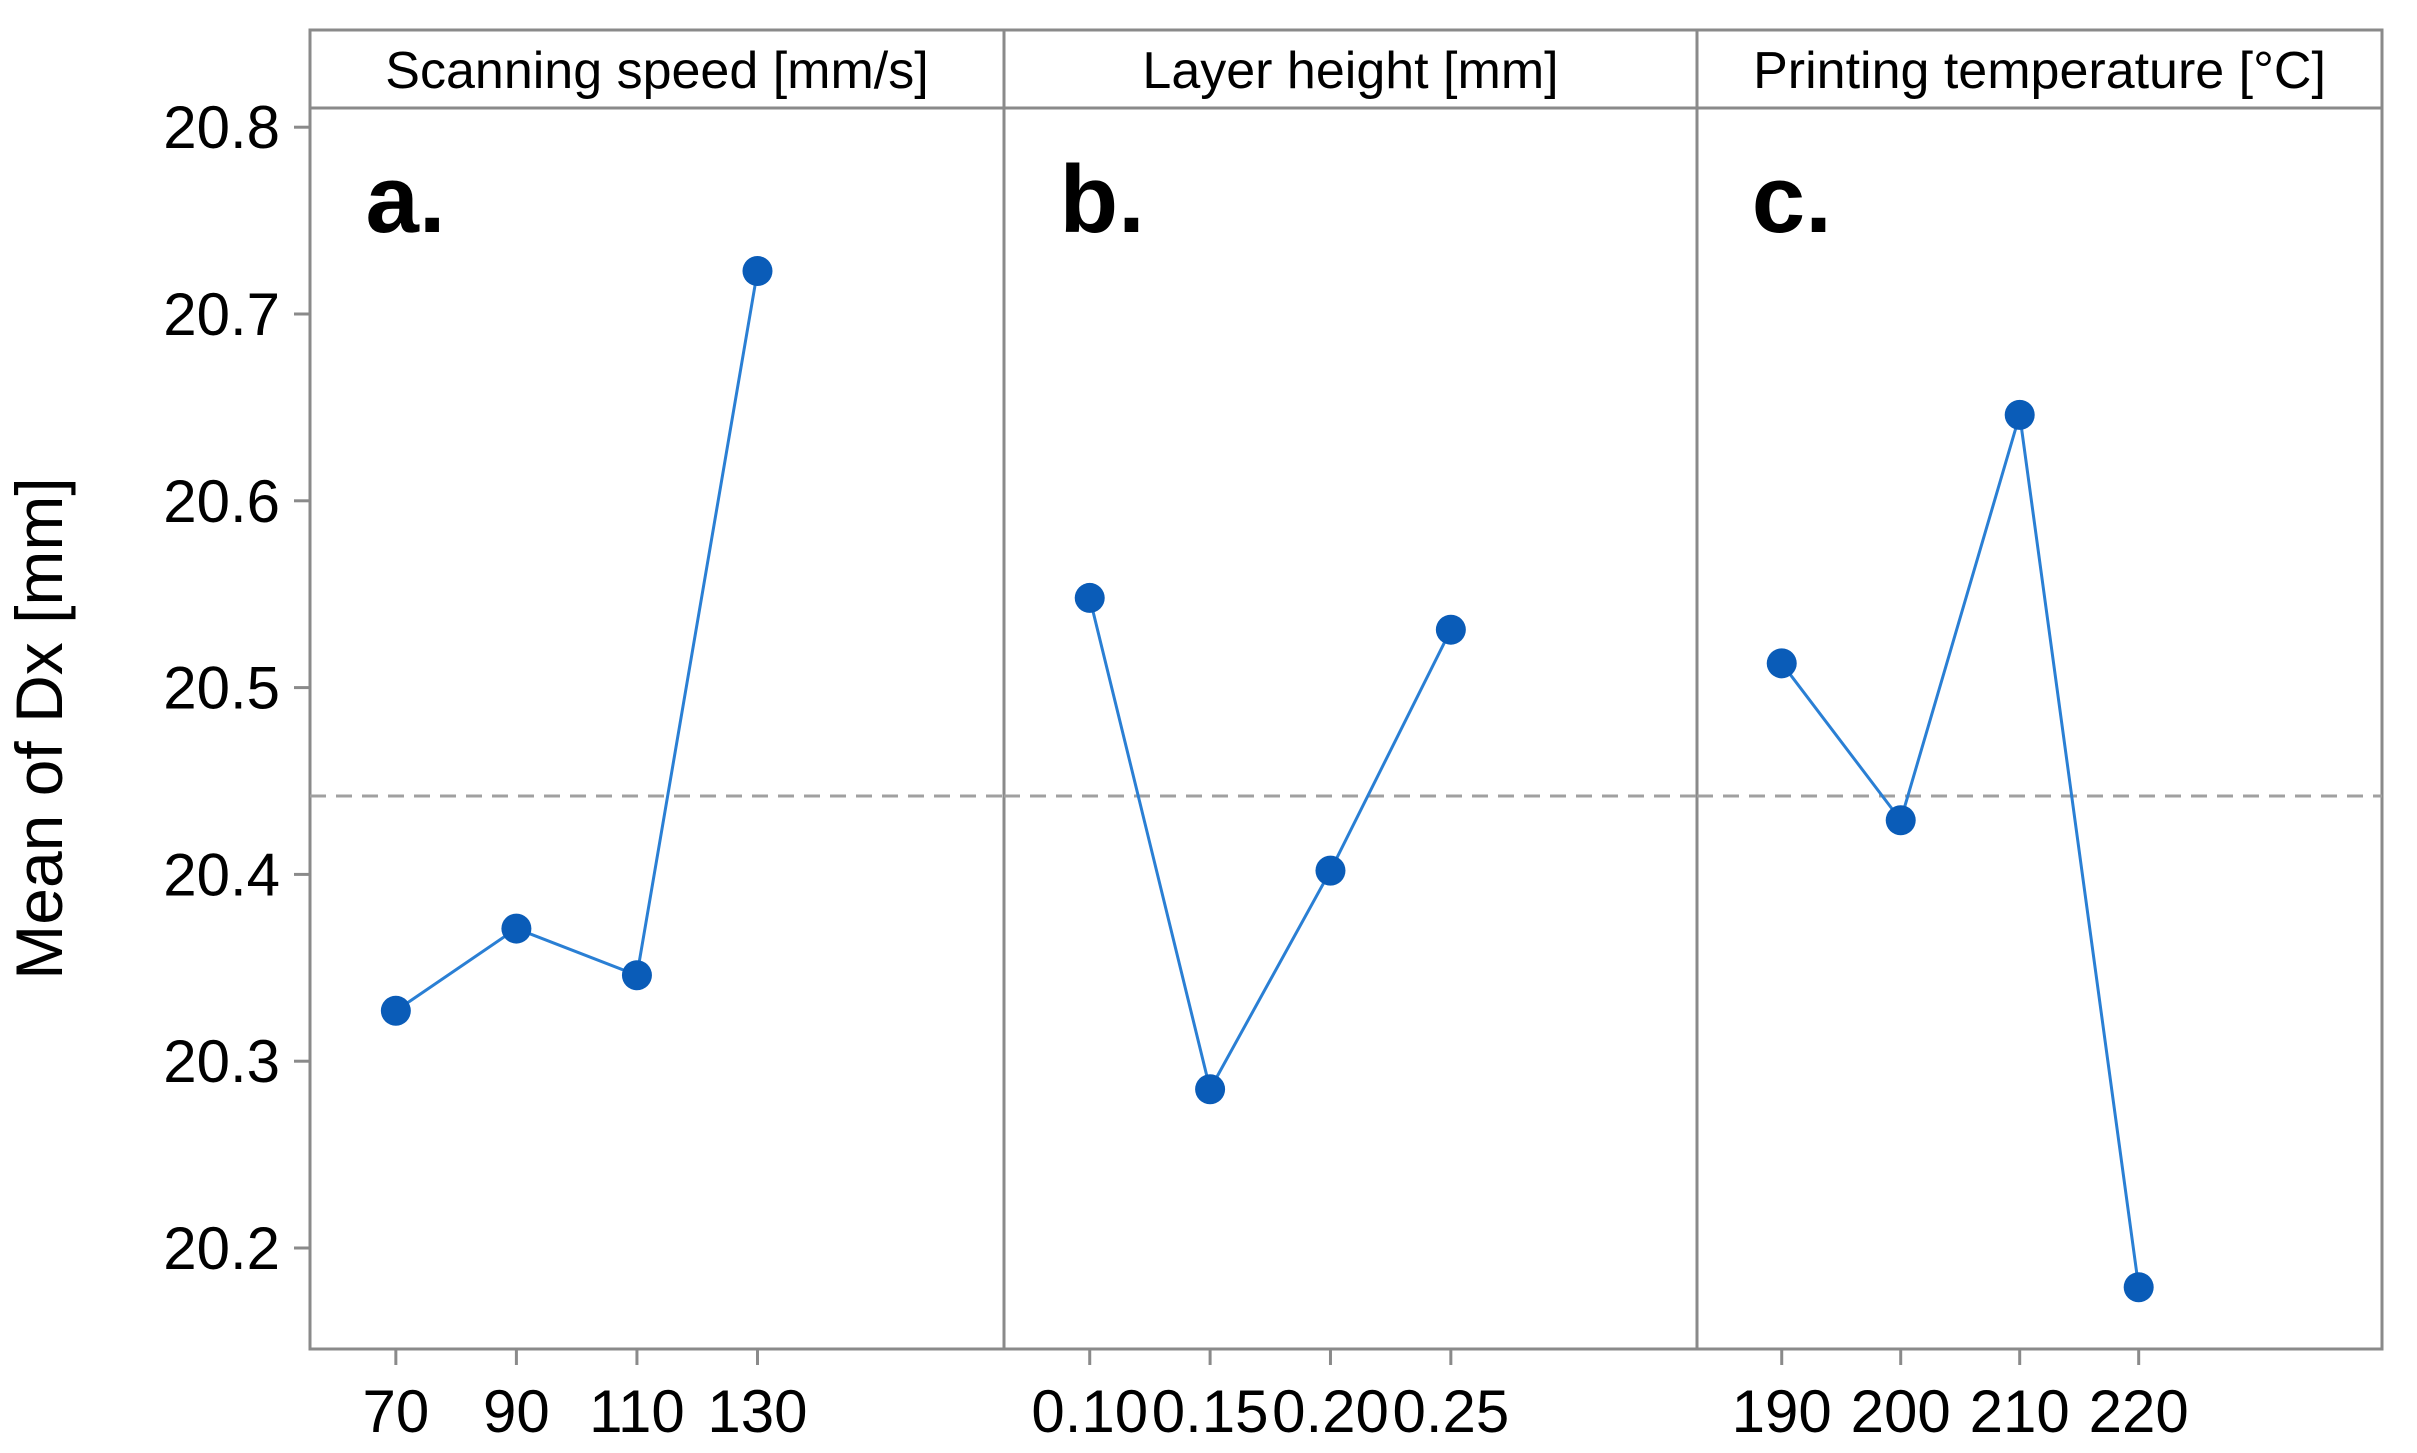 The width and height of the screenshot is (2417, 1453). Describe the element at coordinates (1901, 1411) in the screenshot. I see `x-tick-label: 200` at that location.